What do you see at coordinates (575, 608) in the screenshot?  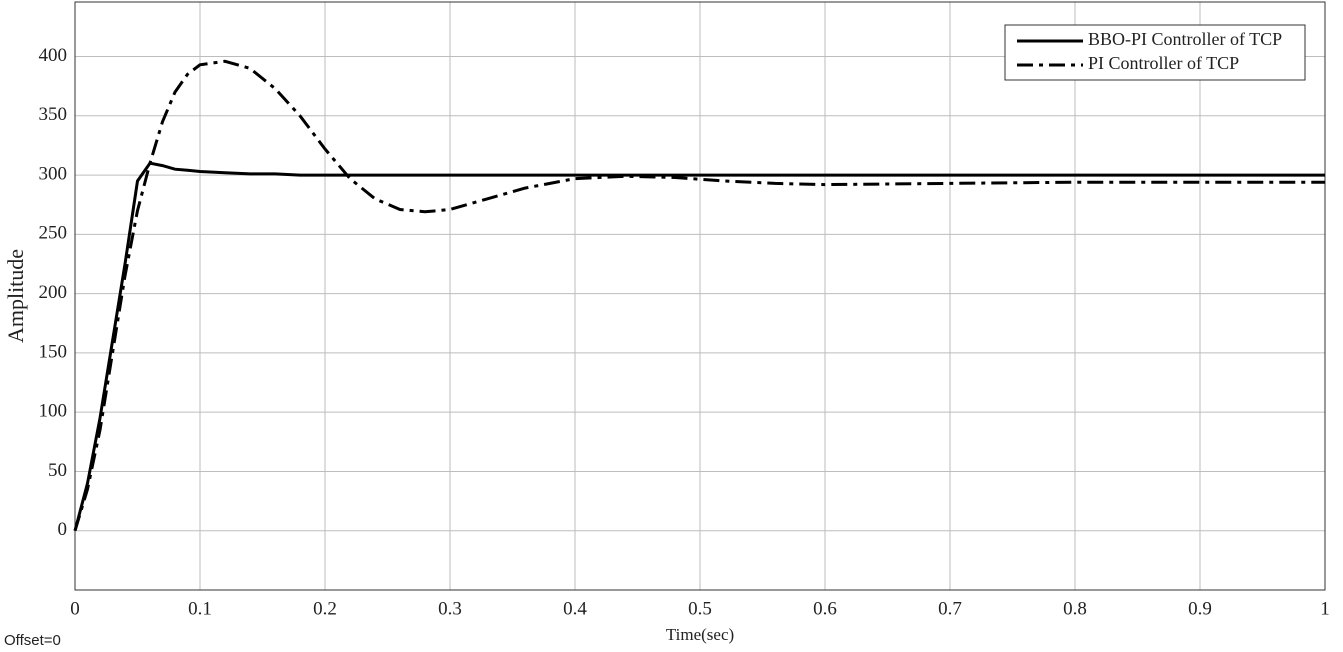 I see `x-tick-label: 0.4` at bounding box center [575, 608].